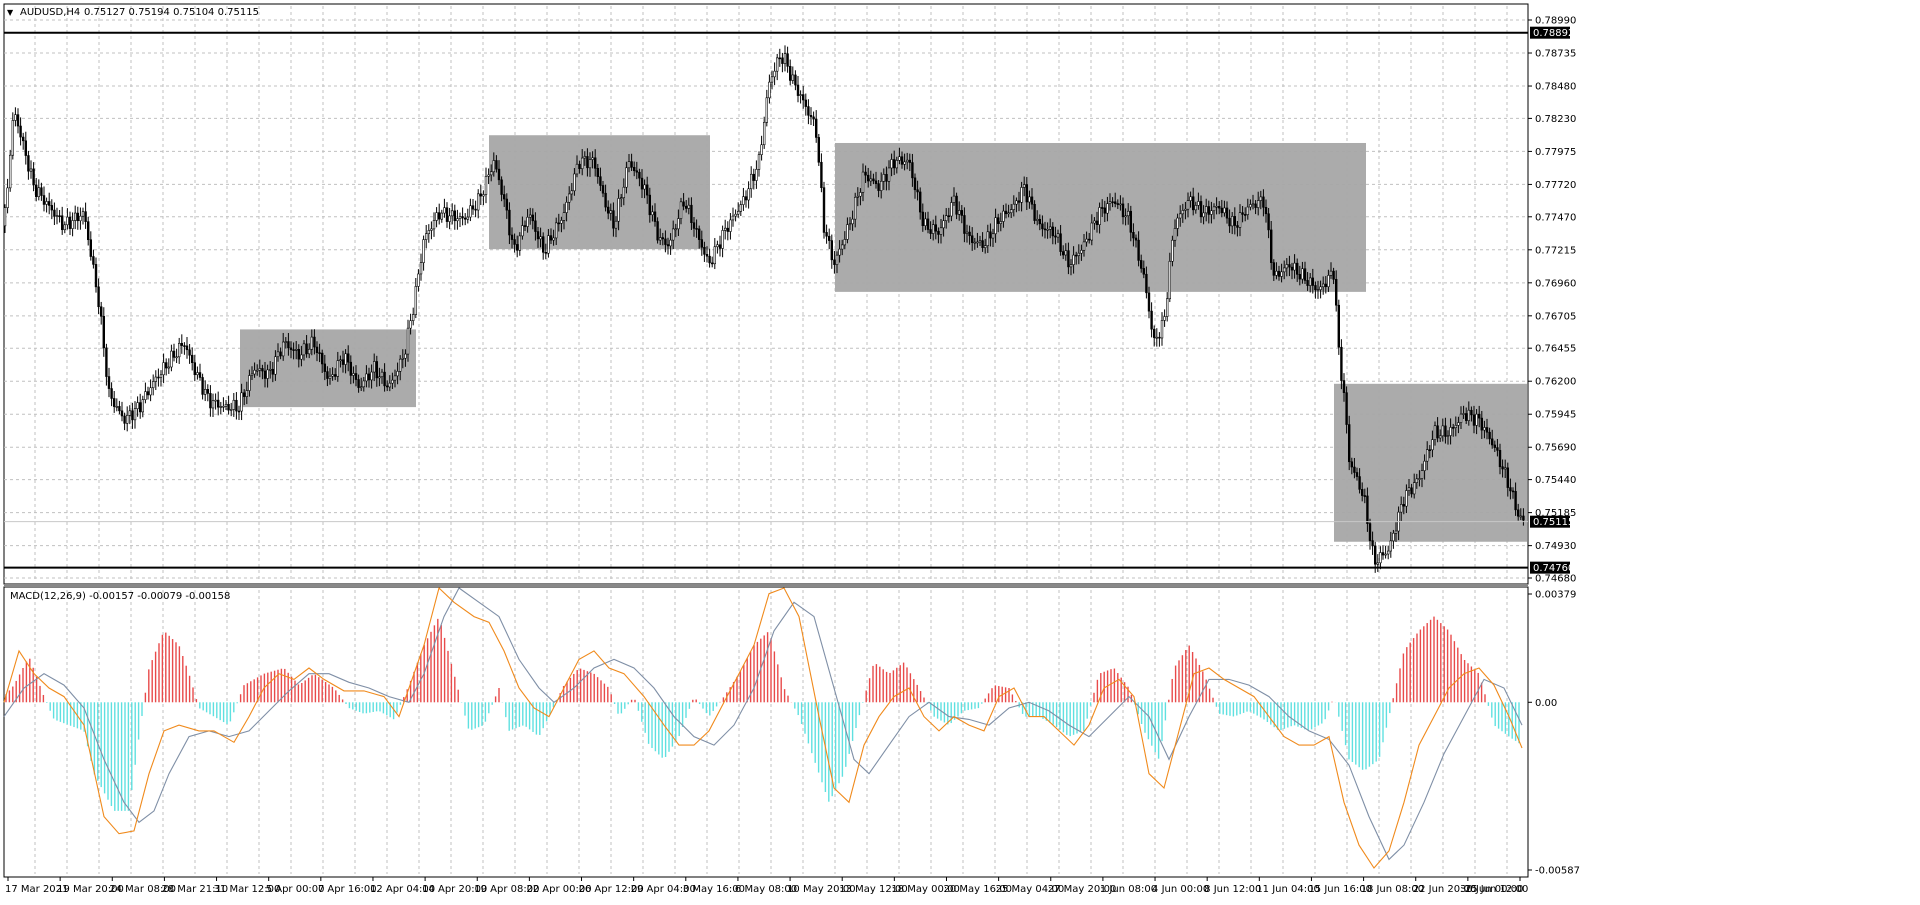  I want to click on chart-menu-icon: ▼, so click(10, 12).